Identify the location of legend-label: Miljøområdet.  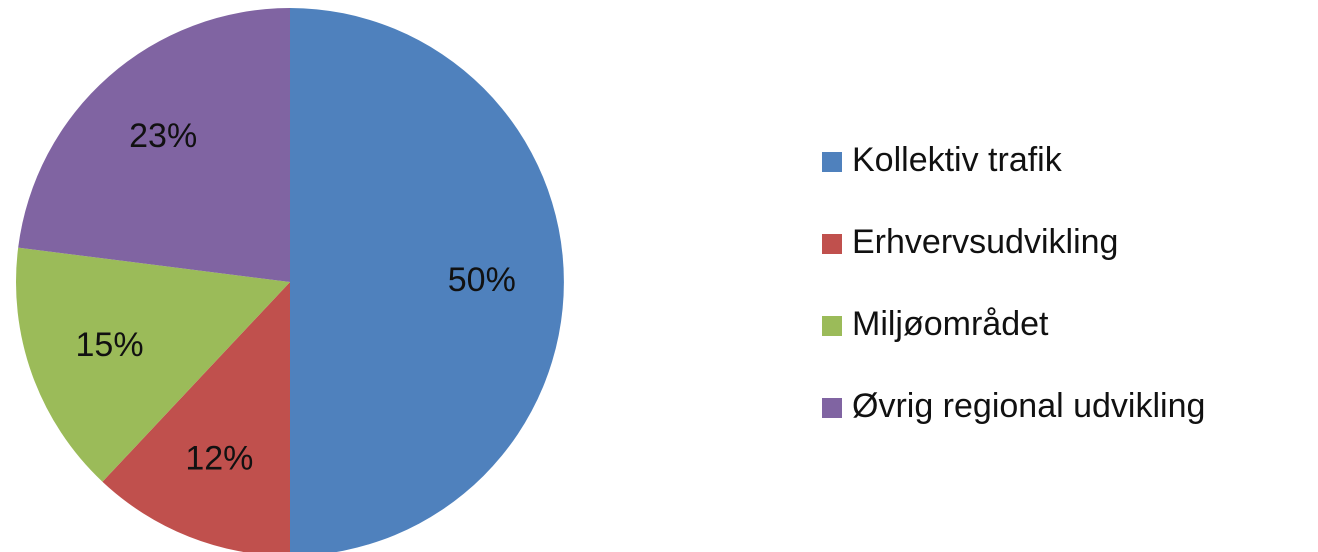
(950, 324).